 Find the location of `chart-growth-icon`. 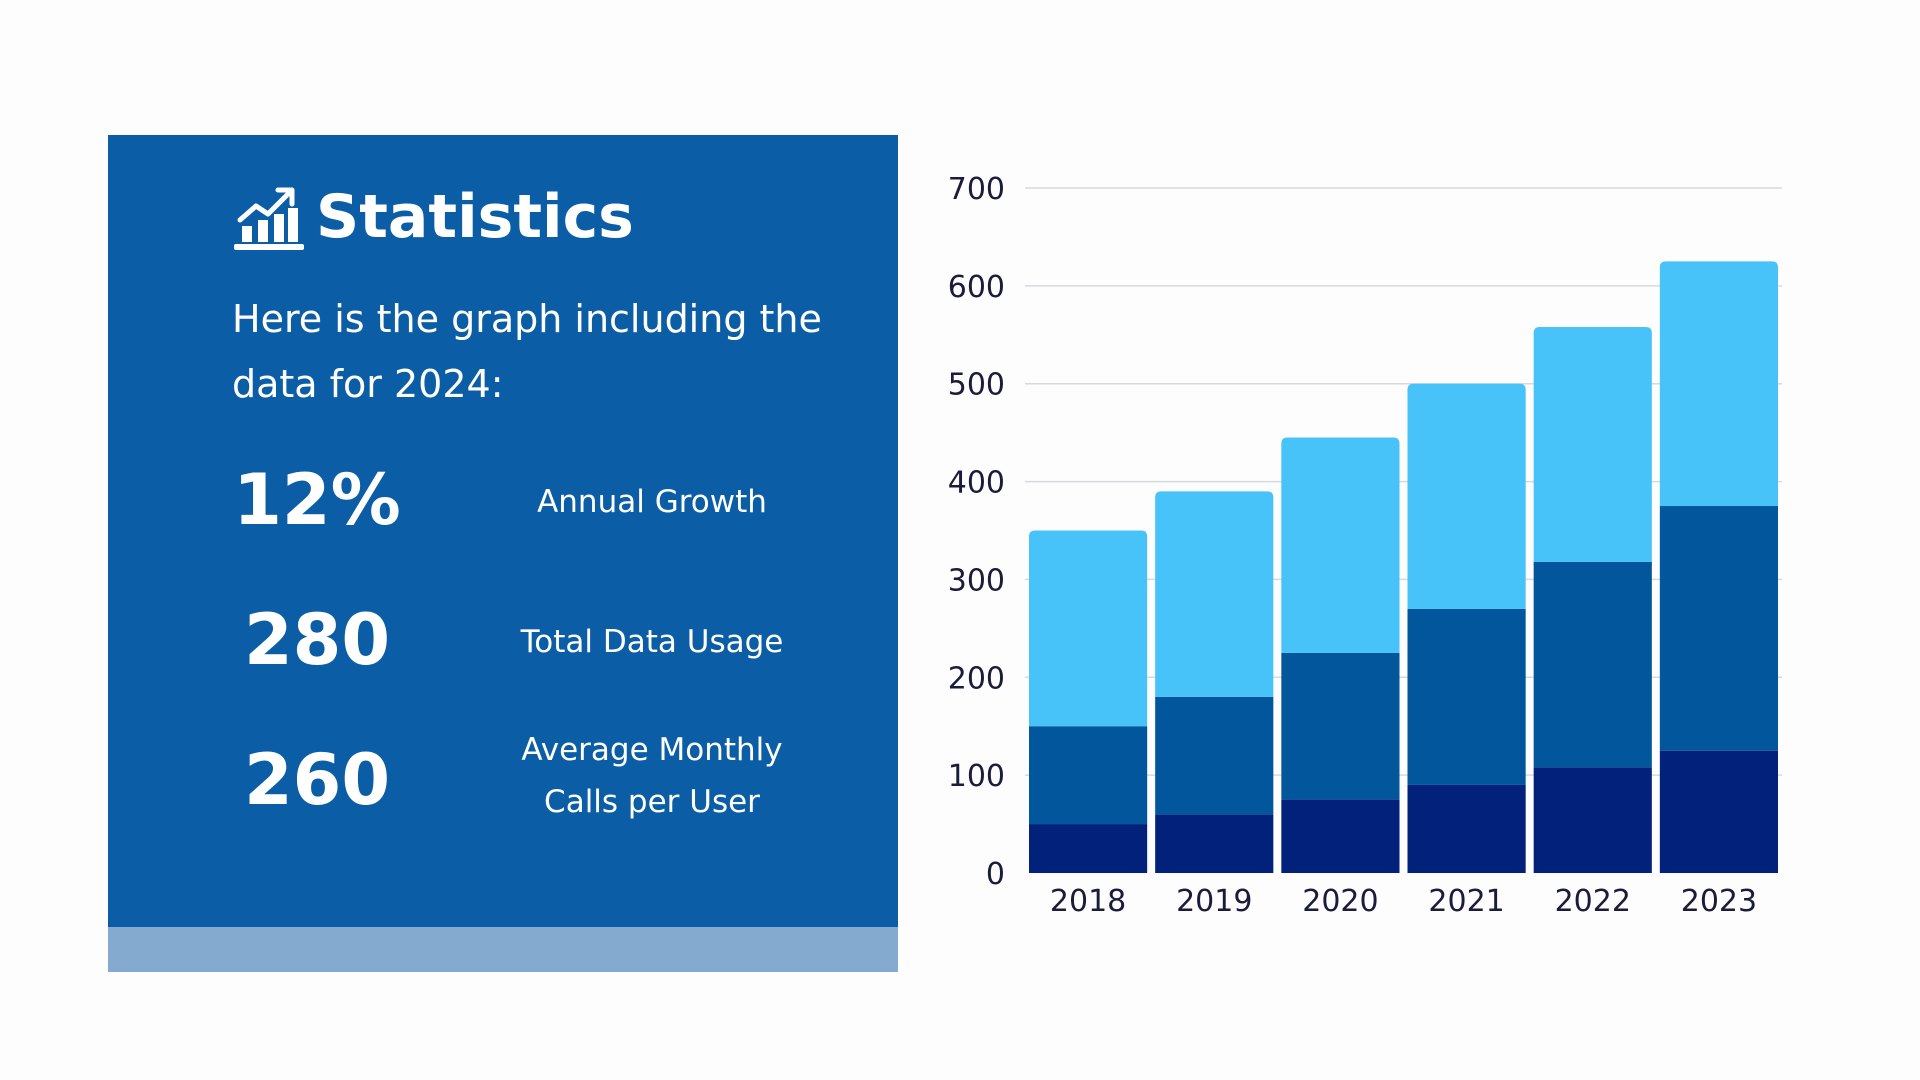

chart-growth-icon is located at coordinates (269, 218).